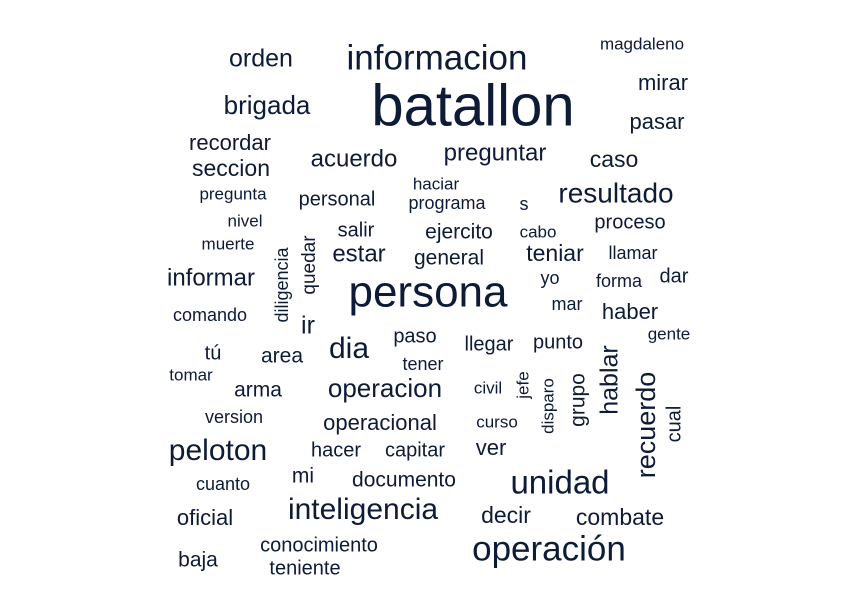 Image resolution: width=858 pixels, height=600 pixels. What do you see at coordinates (632, 253) in the screenshot?
I see `word-llamar: llamar` at bounding box center [632, 253].